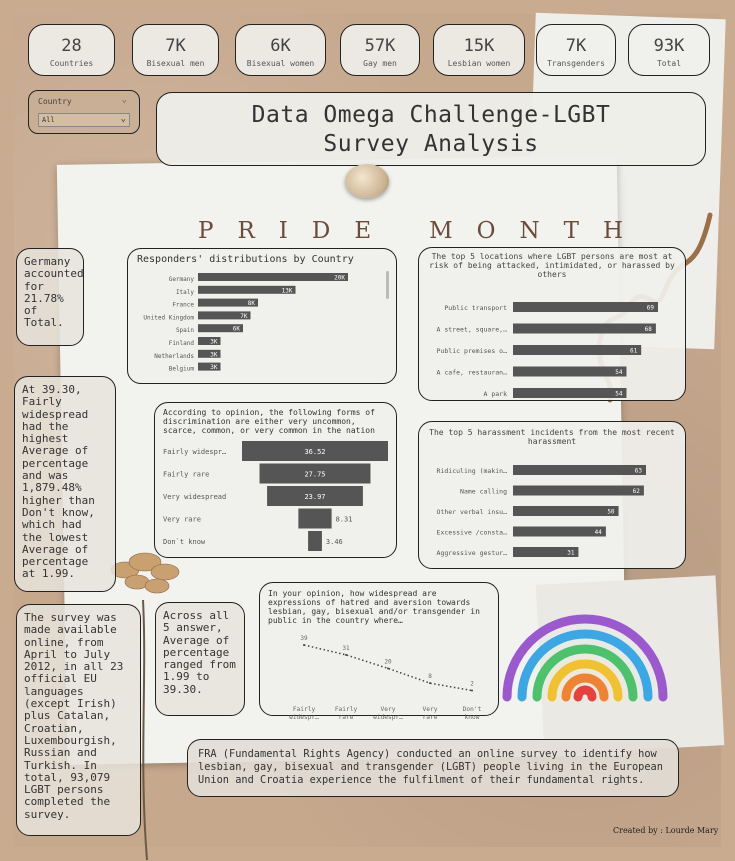 The height and width of the screenshot is (861, 735). Describe the element at coordinates (84, 120) in the screenshot. I see `country-select: All ⌄` at that location.